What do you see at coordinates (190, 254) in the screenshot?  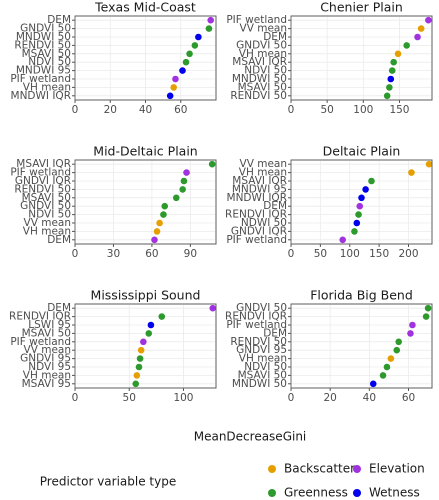 I see `x-tick-label: 90` at bounding box center [190, 254].